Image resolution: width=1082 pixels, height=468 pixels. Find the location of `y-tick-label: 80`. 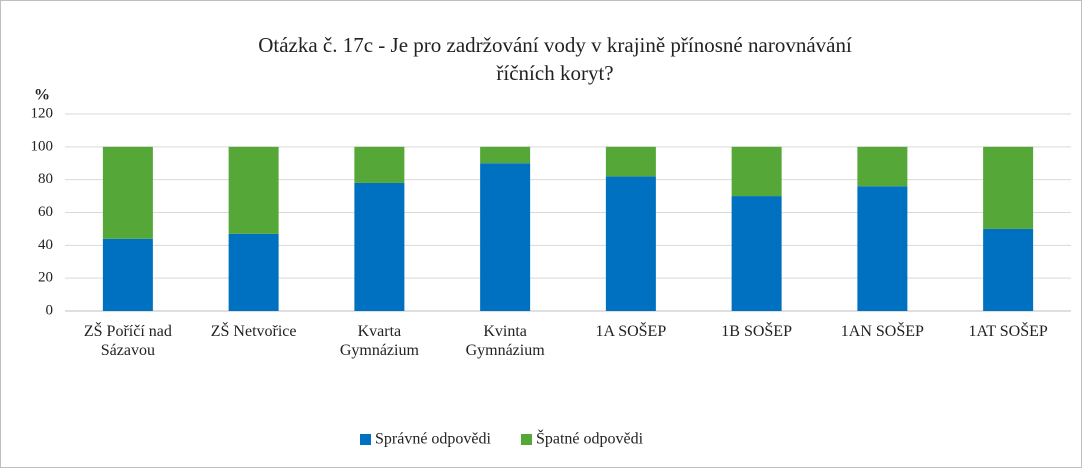

y-tick-label: 80 is located at coordinates (45, 179).